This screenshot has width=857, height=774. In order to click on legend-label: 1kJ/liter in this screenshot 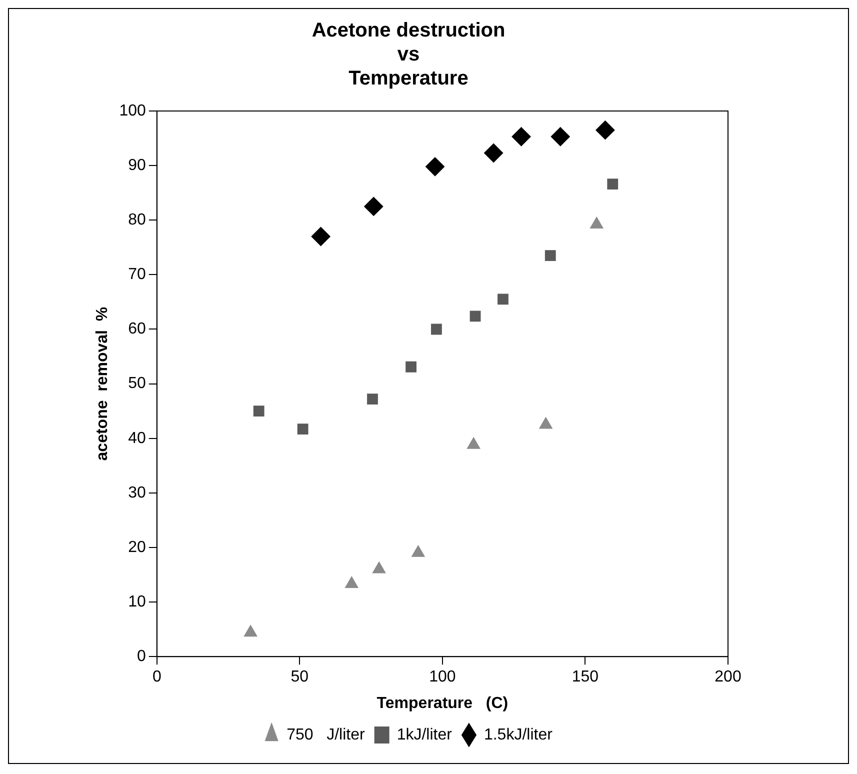, I will do `click(424, 735)`.